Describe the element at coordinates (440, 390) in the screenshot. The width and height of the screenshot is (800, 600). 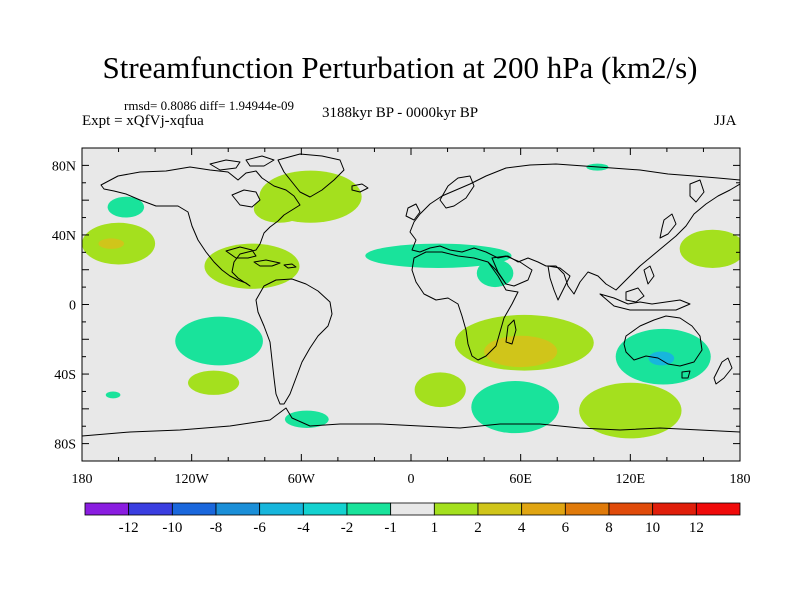
I see `anomaly-south-atlantic-high` at that location.